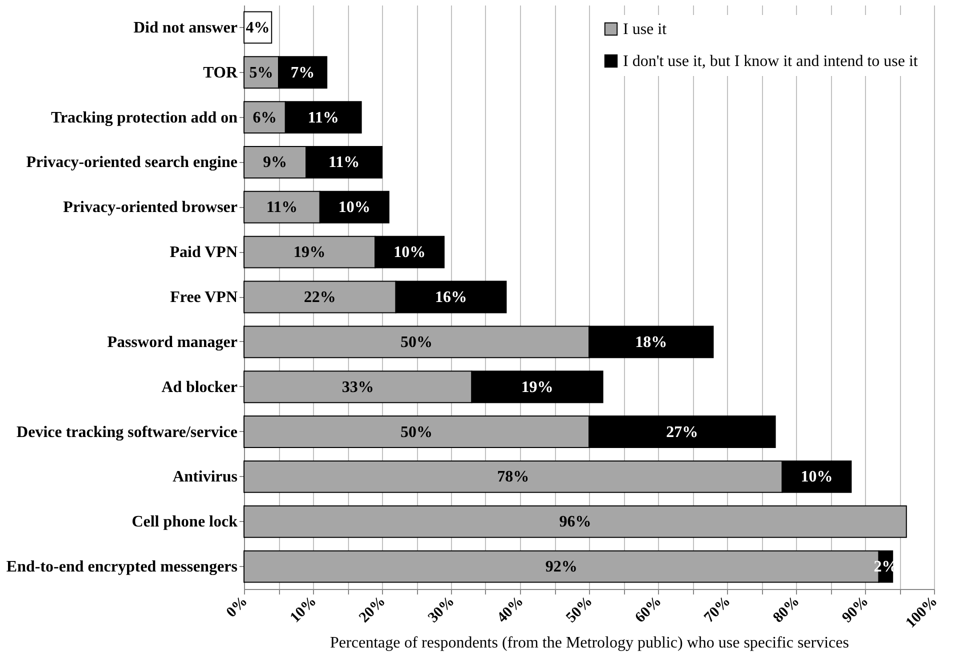  I want to click on y-tick-label: Did not answer, so click(185, 27).